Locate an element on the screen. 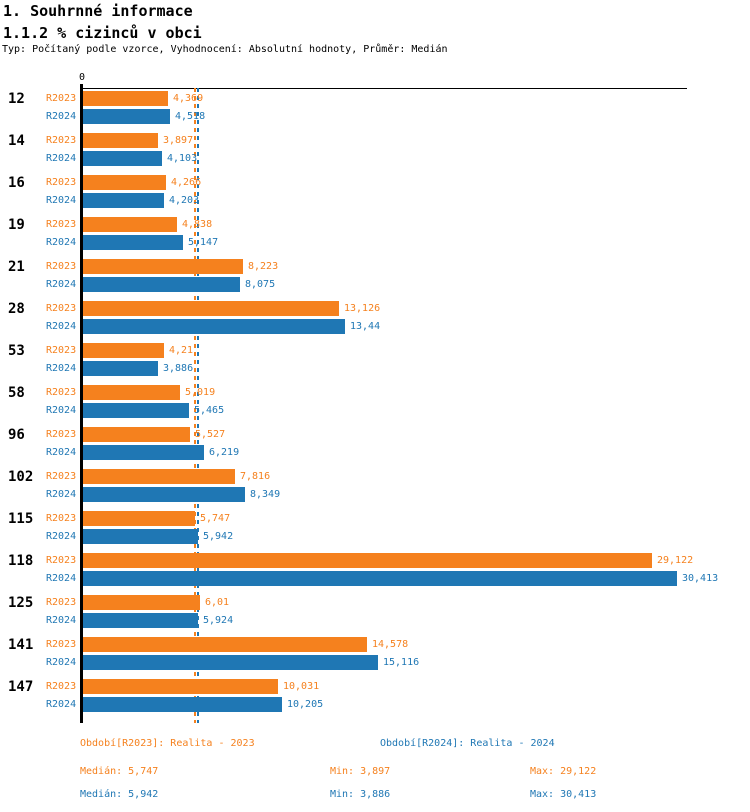 The image size is (750, 812). bar-value-label: 8,349 is located at coordinates (265, 494).